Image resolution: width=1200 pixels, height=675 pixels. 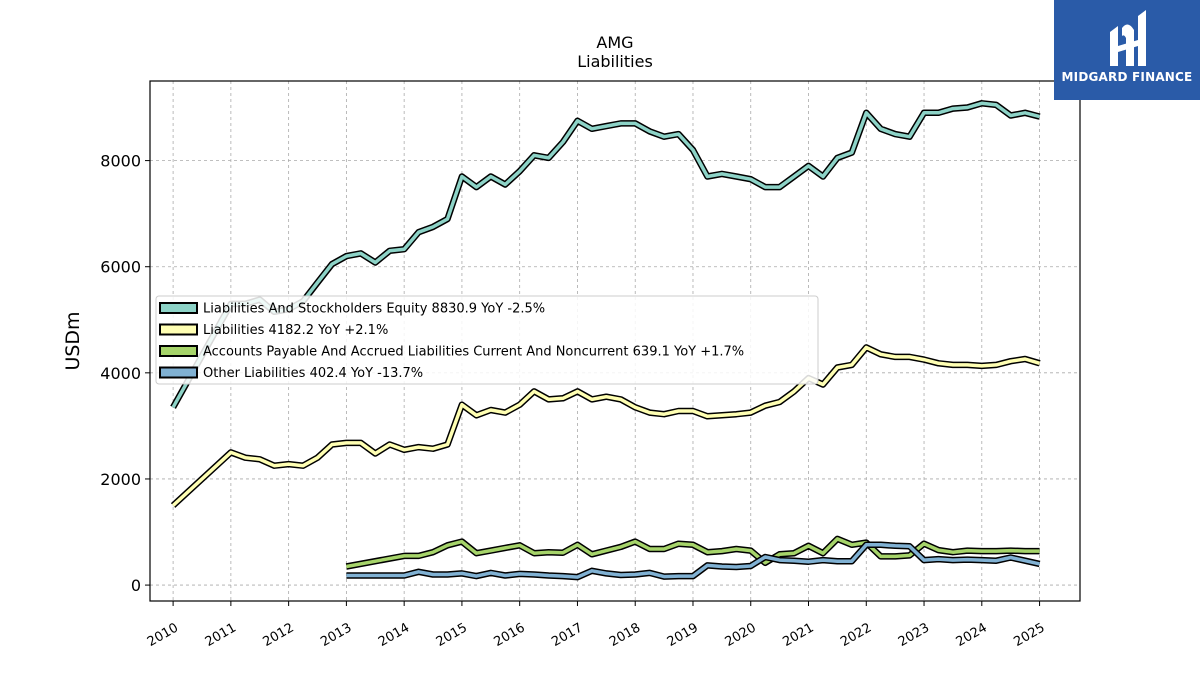 I want to click on chart-title: AMG, so click(x=614, y=42).